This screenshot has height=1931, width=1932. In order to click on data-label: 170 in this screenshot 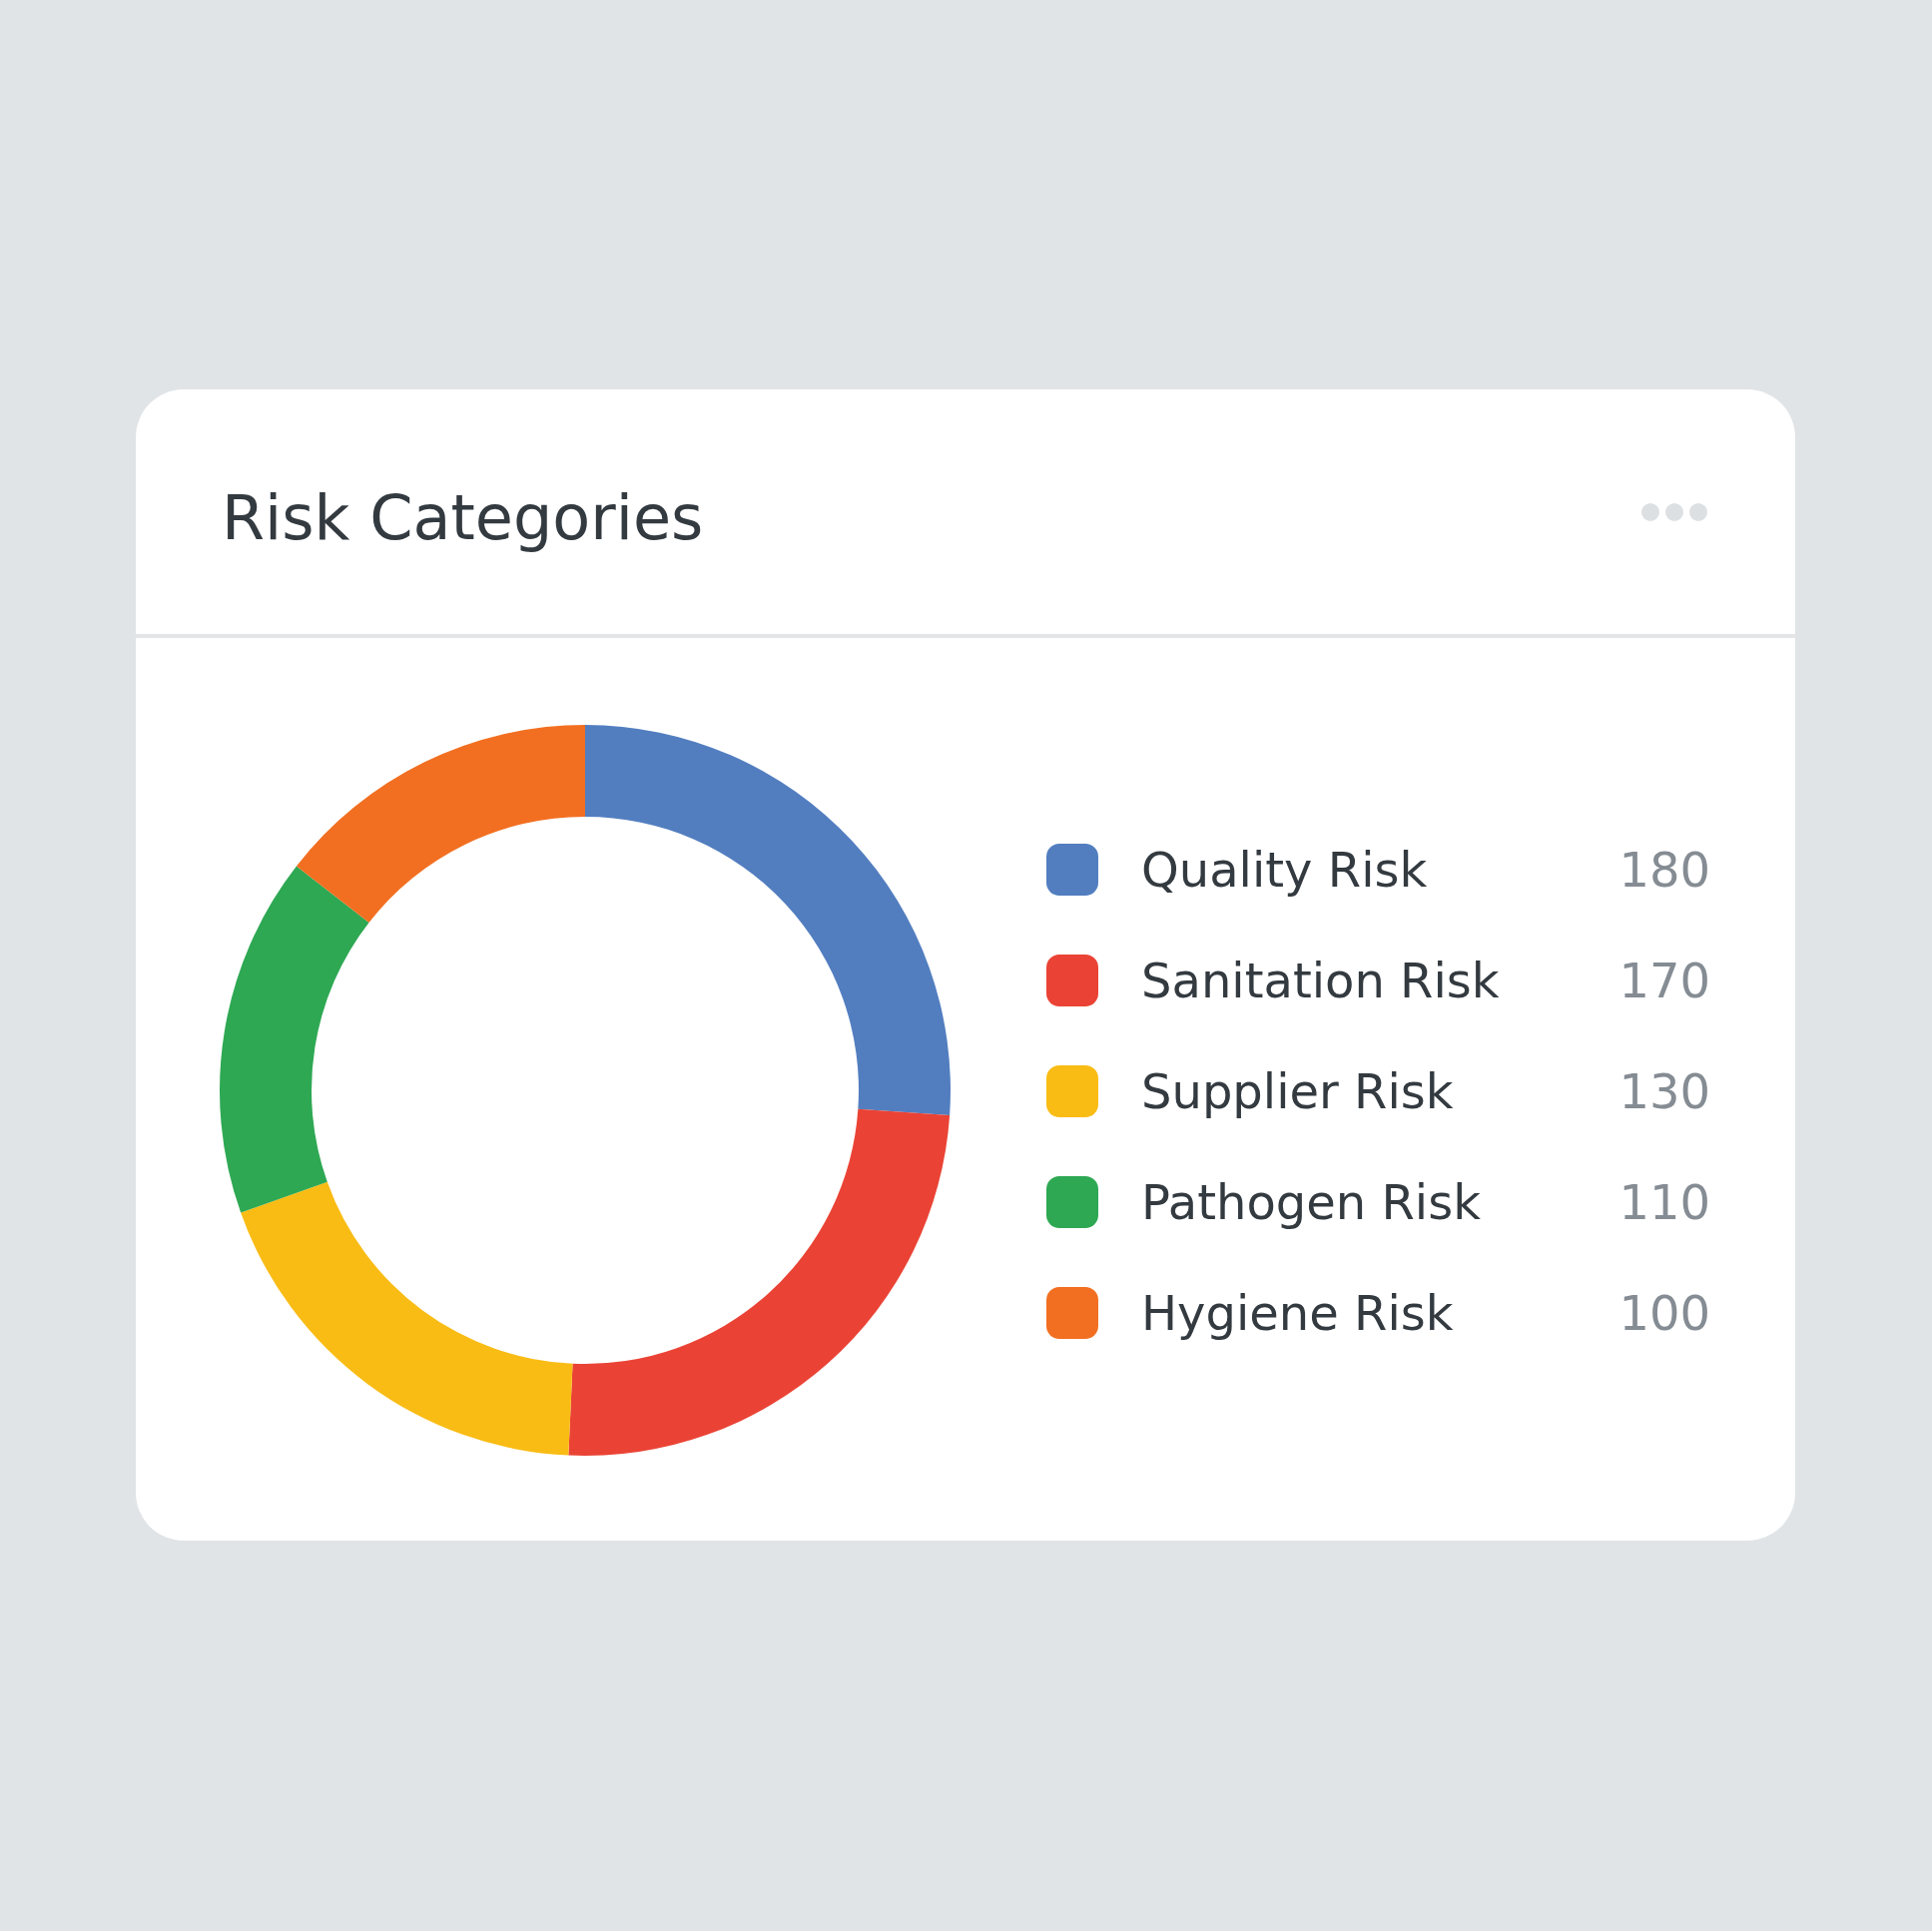, I will do `click(1664, 980)`.